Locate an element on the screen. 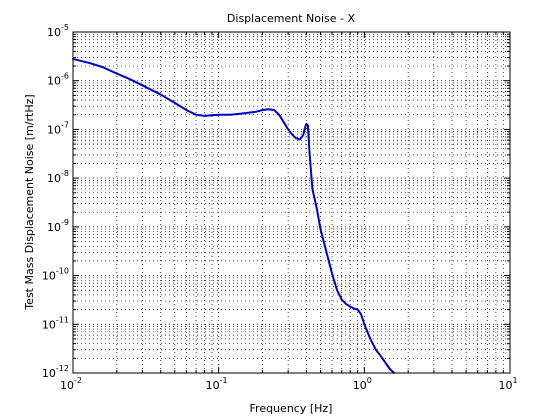 This screenshot has height=420, width=560. y-tick-label: 10⁻⁷ is located at coordinates (58, 128).